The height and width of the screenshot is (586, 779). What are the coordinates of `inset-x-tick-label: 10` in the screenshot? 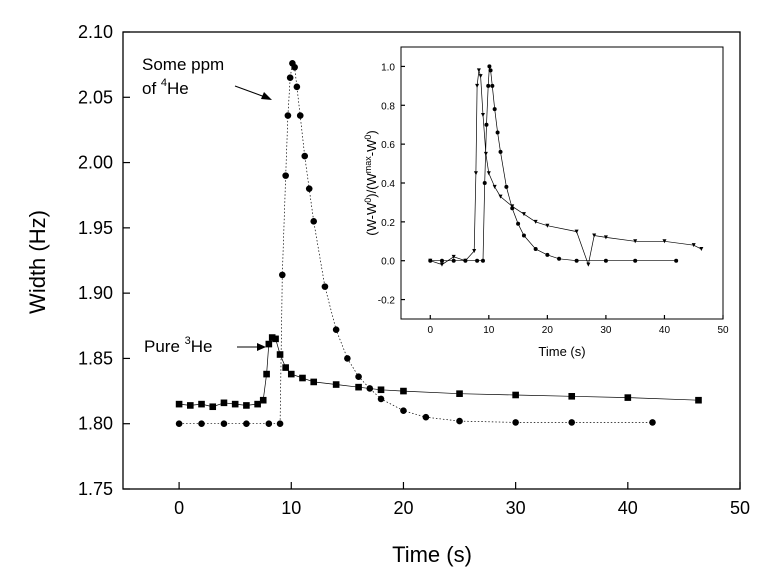 It's located at (489, 330).